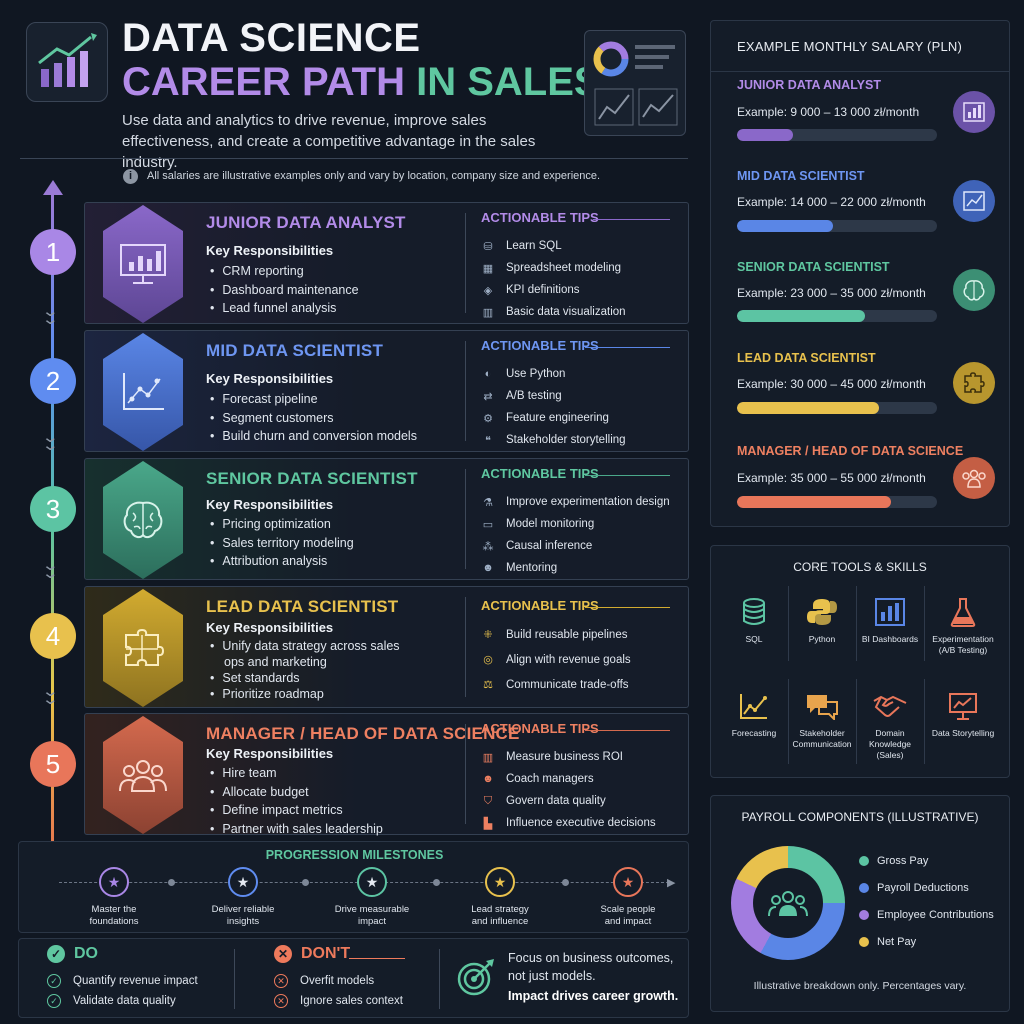 The height and width of the screenshot is (1024, 1024). Describe the element at coordinates (850, 451) in the screenshot. I see `salary-role: MANAGER / HEAD OF DATA SCIENCE` at that location.